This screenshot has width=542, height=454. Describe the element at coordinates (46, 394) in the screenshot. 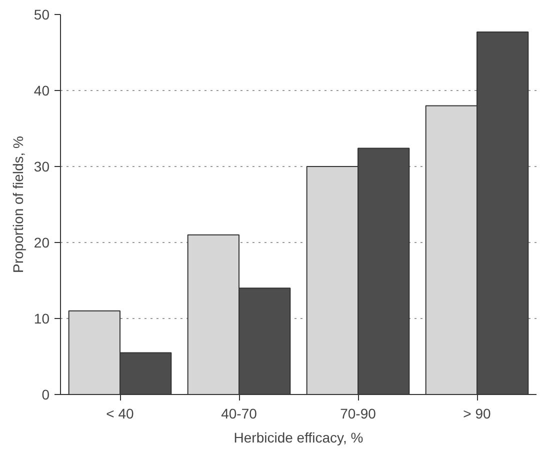

I see `y-tick-label: 0` at that location.